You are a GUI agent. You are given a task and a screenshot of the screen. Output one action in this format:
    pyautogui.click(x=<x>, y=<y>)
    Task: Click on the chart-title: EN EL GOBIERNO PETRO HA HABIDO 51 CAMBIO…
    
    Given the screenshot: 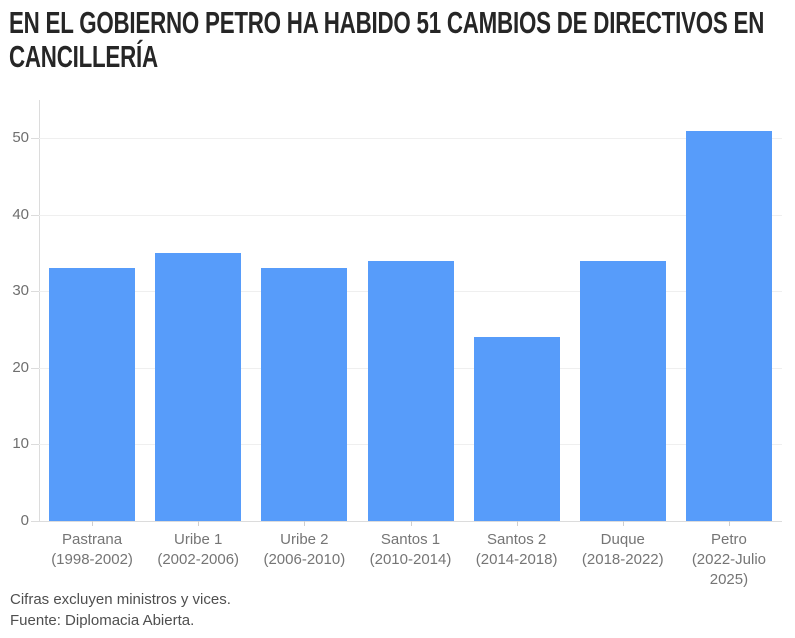 What is the action you would take?
    pyautogui.click(x=402, y=40)
    